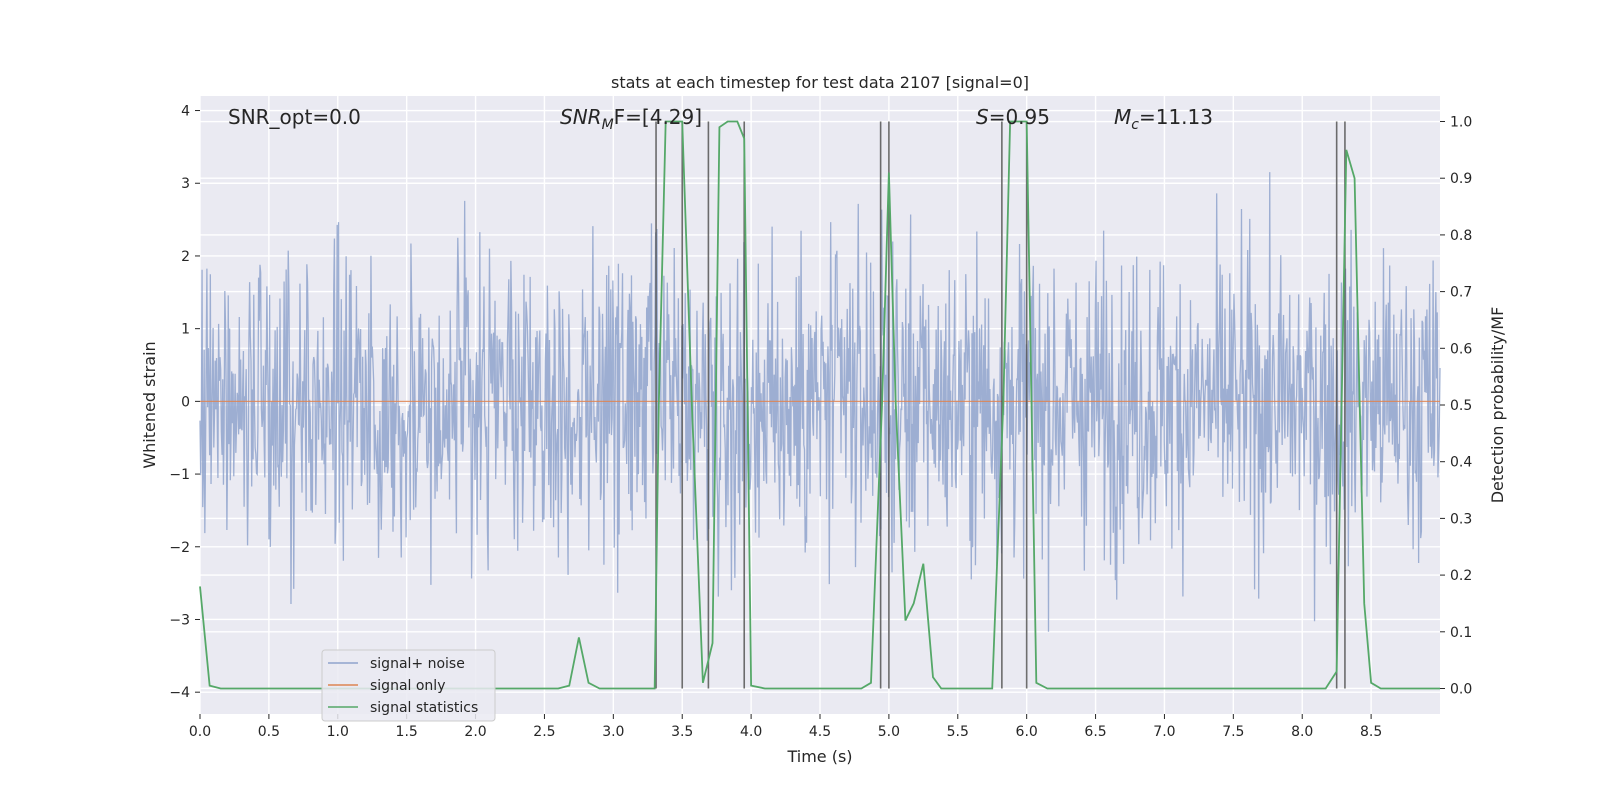 This screenshot has width=1600, height=800. Describe the element at coordinates (1122, 117) in the screenshot. I see `annotation-mc-part-1: M` at that location.